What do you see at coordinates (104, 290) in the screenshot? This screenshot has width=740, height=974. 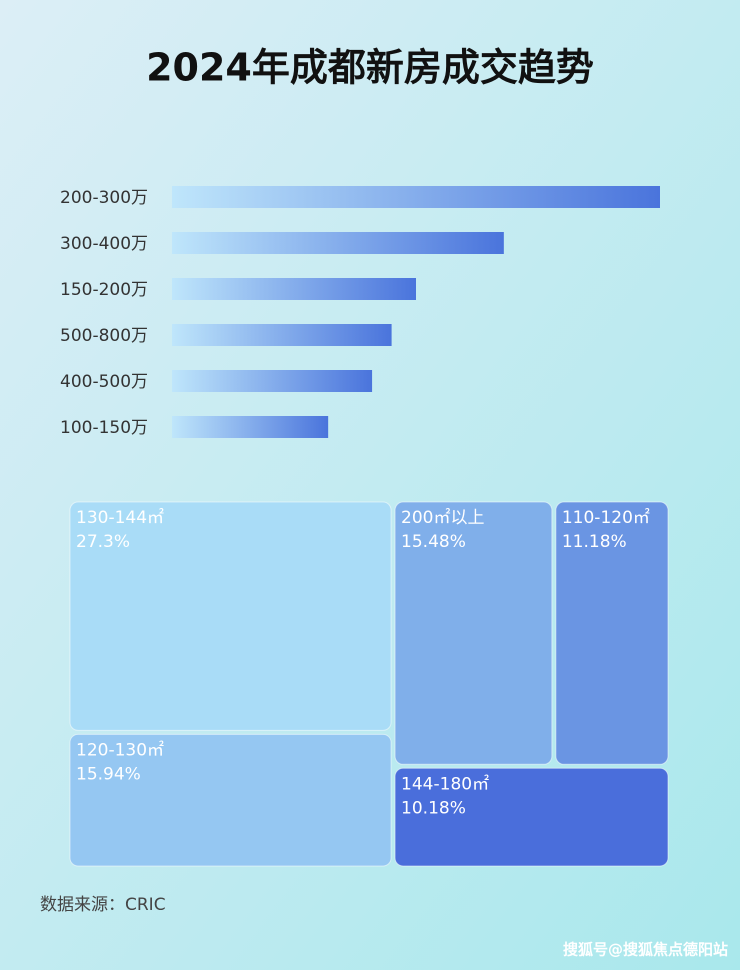 I see `y-tick-label: 150-200万` at bounding box center [104, 290].